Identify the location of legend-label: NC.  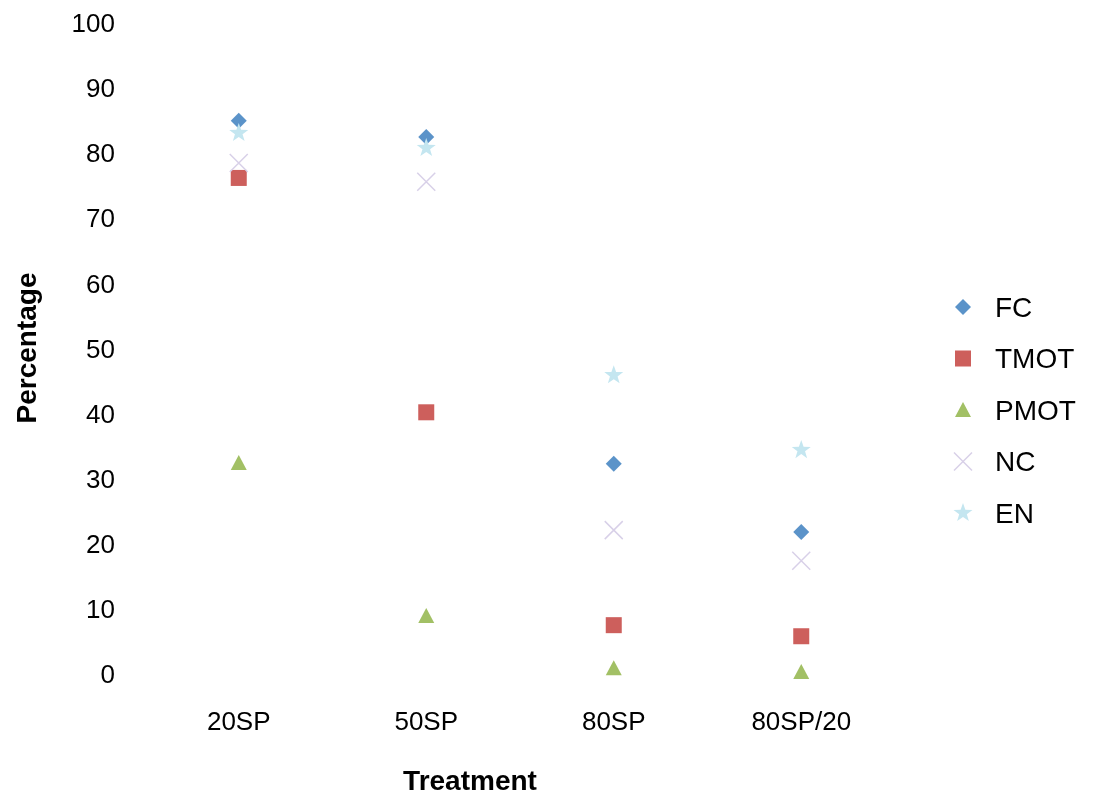
(1015, 462).